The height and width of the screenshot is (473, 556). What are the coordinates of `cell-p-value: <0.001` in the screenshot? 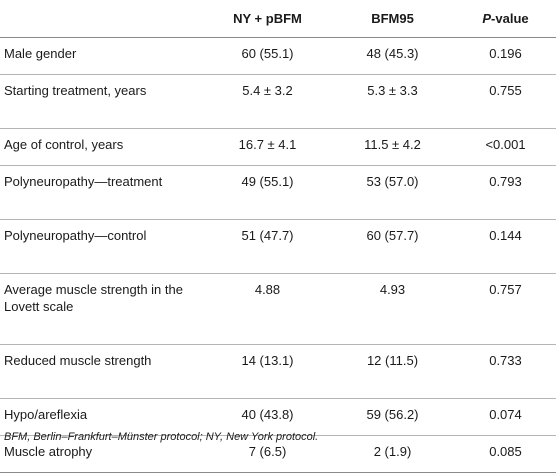 It's located at (505, 147).